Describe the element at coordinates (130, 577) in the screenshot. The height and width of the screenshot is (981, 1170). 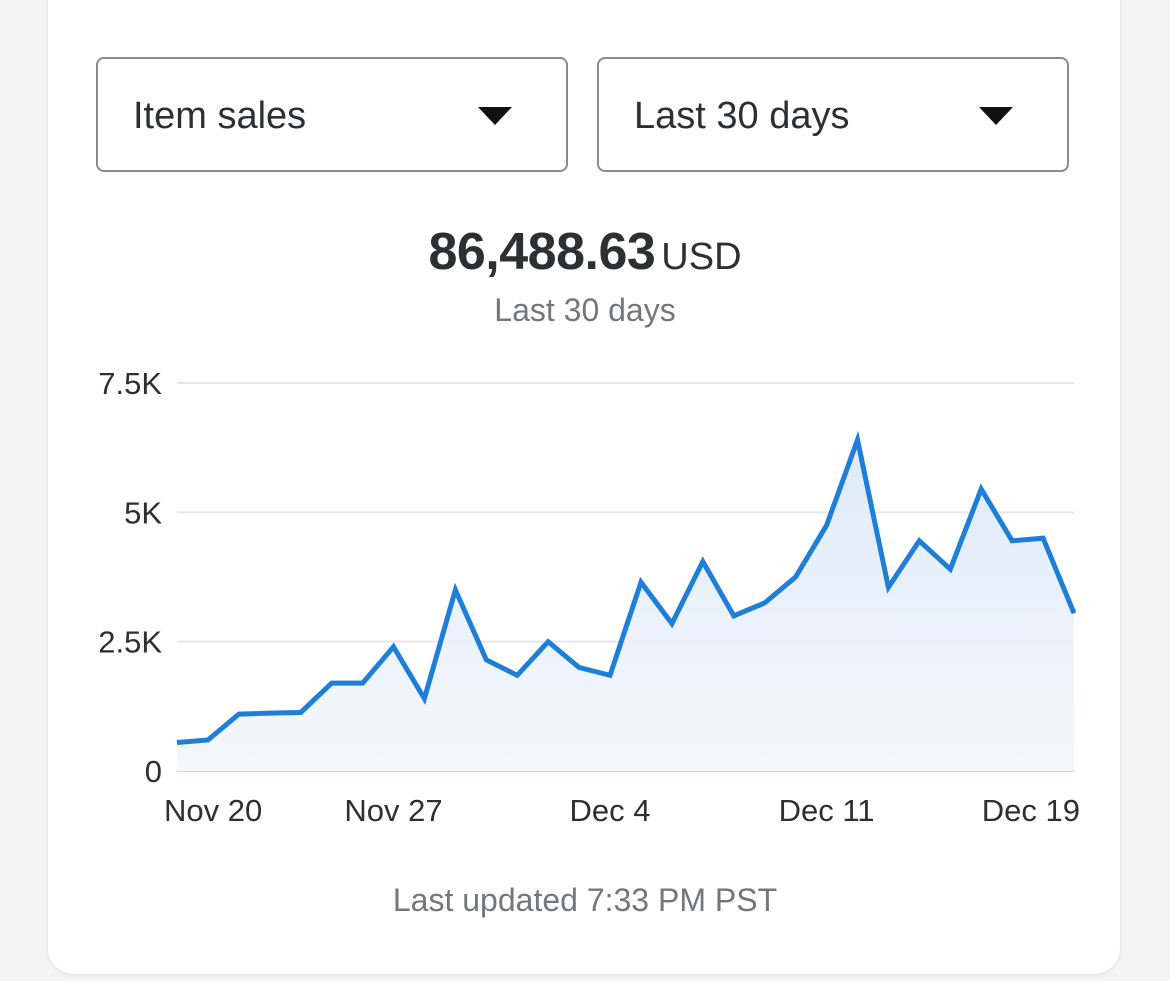
I see `y-axis-labels: 0 2.5K 5K 7.5K` at that location.